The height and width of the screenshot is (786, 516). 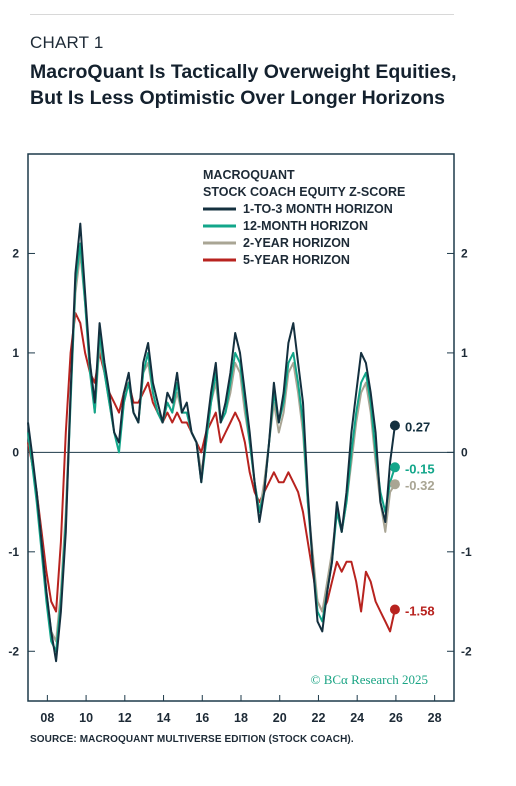 What do you see at coordinates (435, 718) in the screenshot?
I see `x-tick-label: 28` at bounding box center [435, 718].